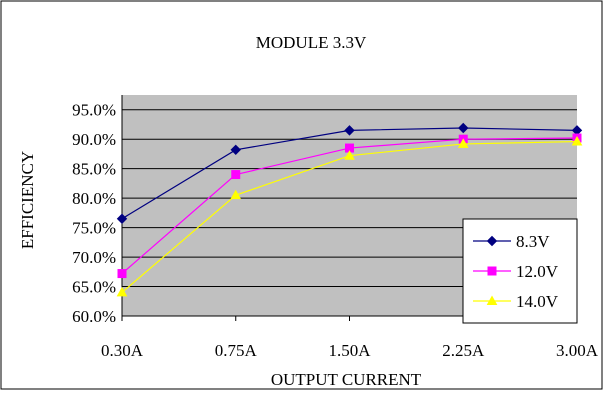 This screenshot has width=603, height=395. Describe the element at coordinates (94, 287) in the screenshot. I see `y-tick-label: 65.0%` at that location.